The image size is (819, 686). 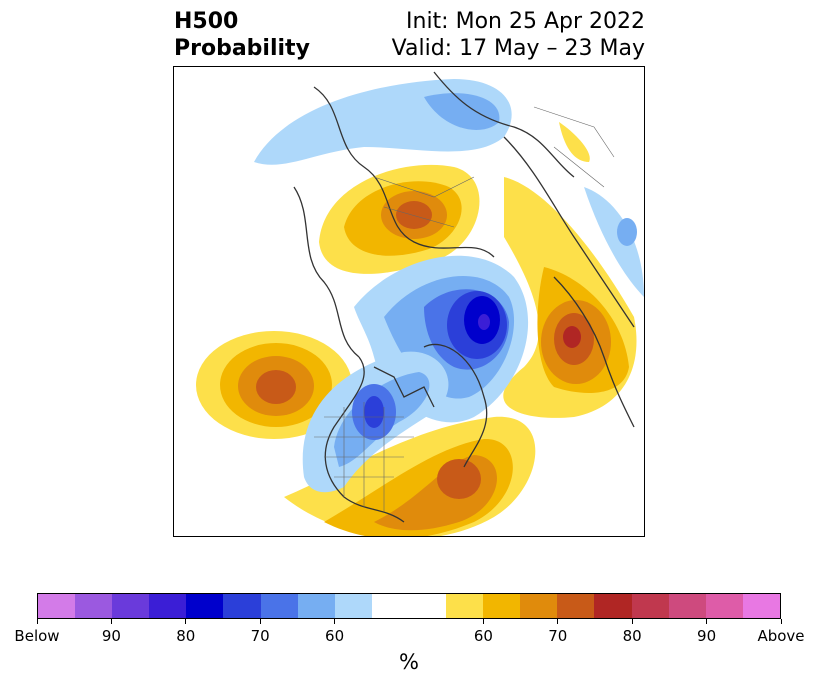 I want to click on colorbar-tick-label: Below, so click(x=37, y=636).